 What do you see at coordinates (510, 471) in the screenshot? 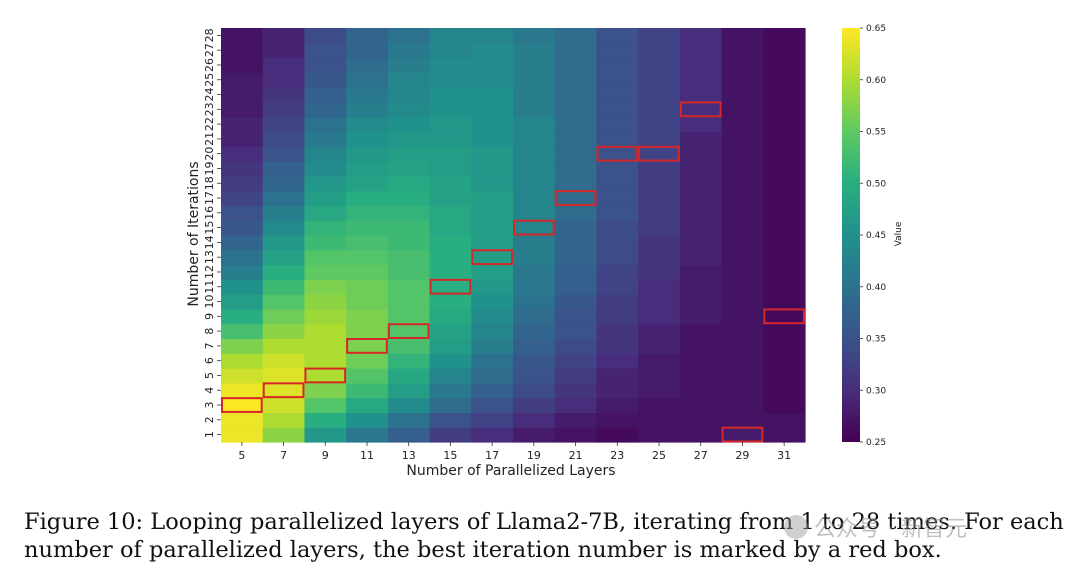
I see `x-axis-title: Number of Parallelized Layers` at bounding box center [510, 471].